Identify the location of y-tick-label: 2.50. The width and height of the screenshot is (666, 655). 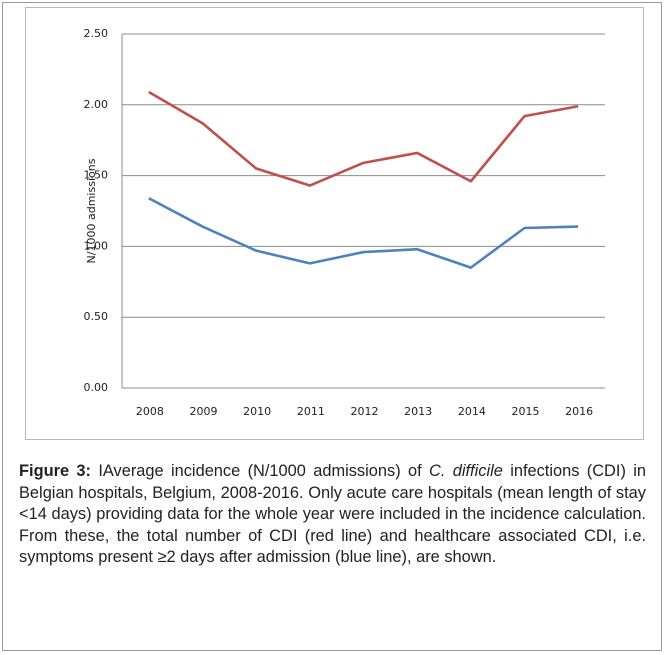
(96, 33).